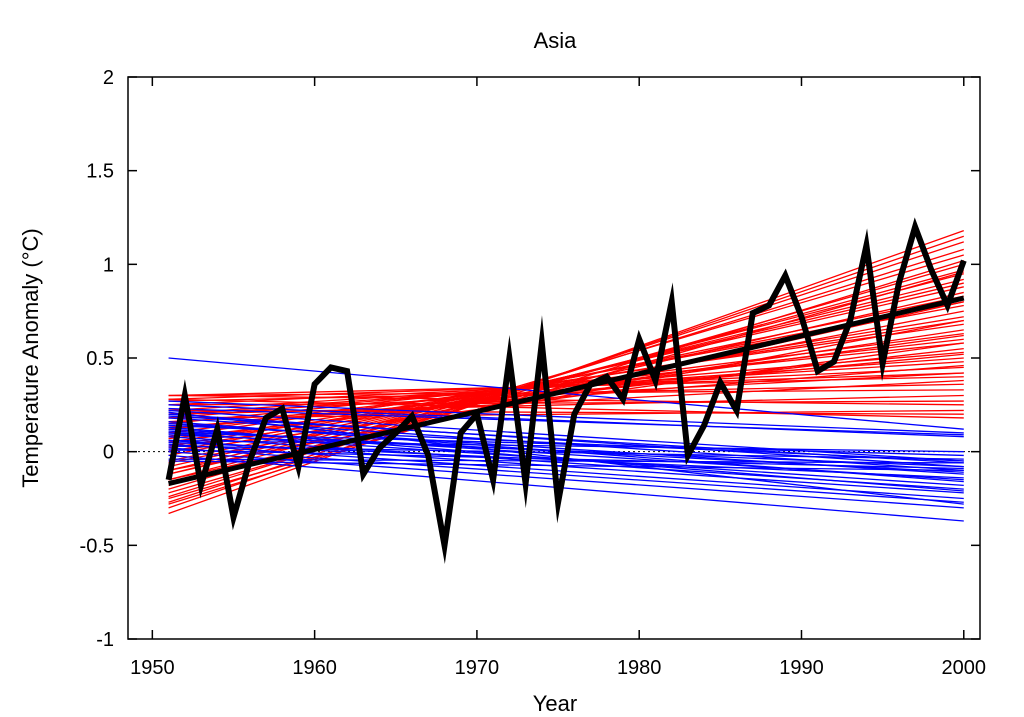 Image resolution: width=1024 pixels, height=717 pixels. I want to click on x-tick-label: 2000, so click(964, 668).